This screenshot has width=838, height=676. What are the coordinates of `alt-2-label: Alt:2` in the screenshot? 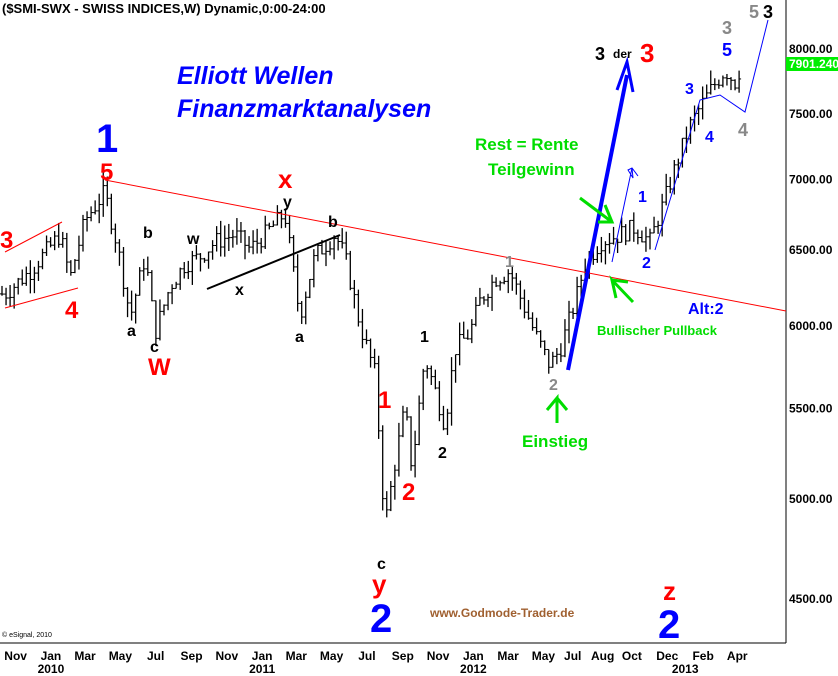 It's located at (706, 309).